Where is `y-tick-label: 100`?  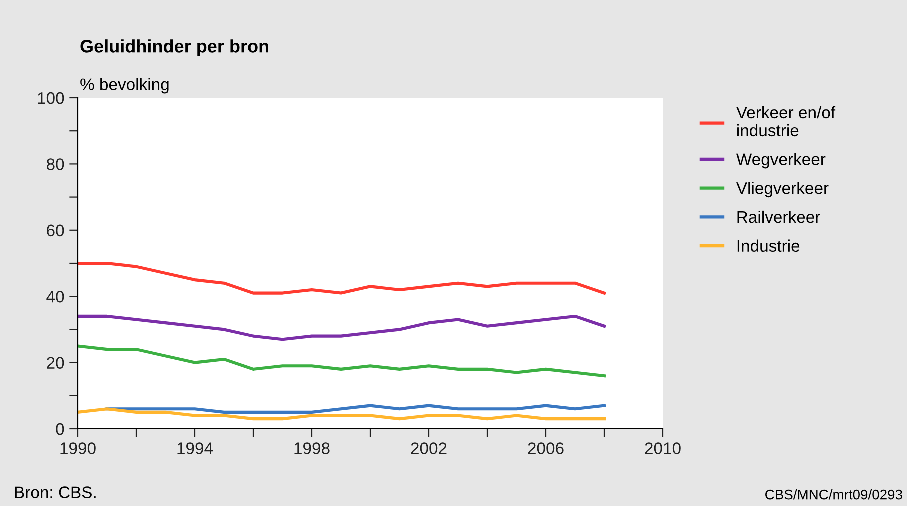 y-tick-label: 100 is located at coordinates (51, 98).